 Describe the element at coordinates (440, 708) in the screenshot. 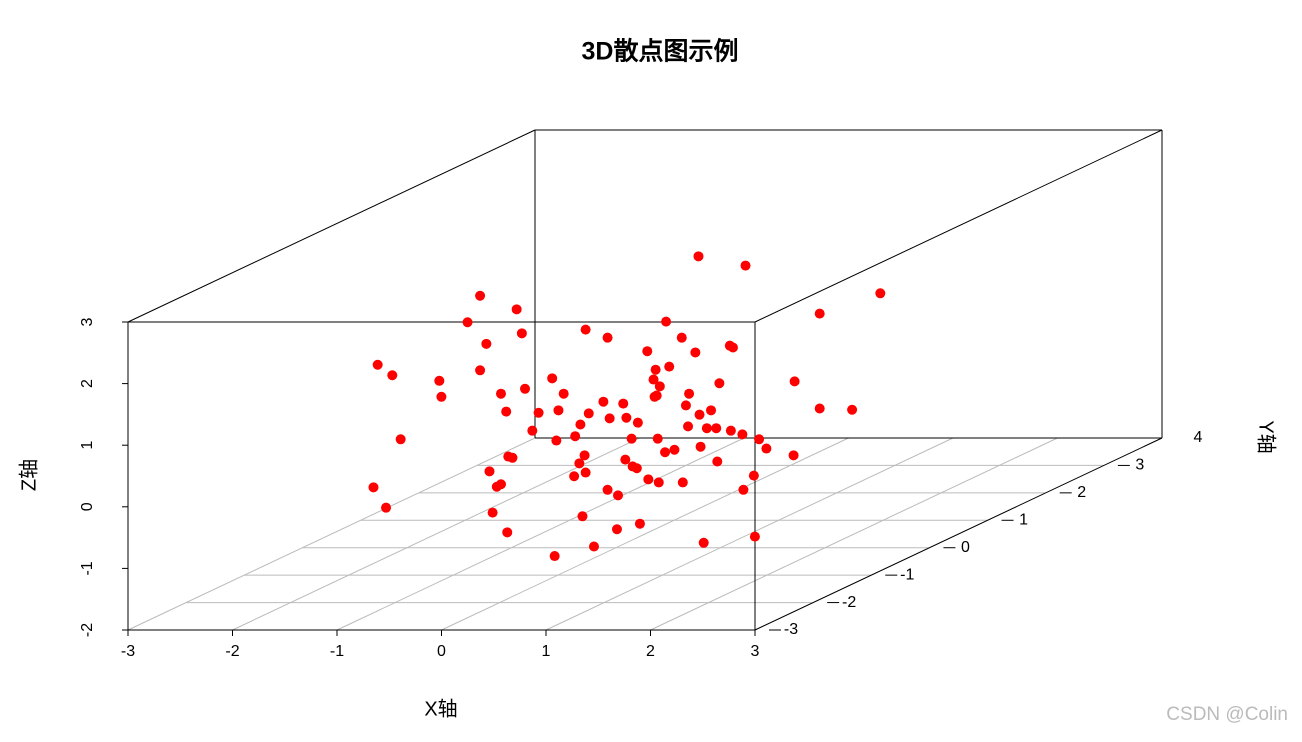

I see `x-axis-label: X轴` at that location.